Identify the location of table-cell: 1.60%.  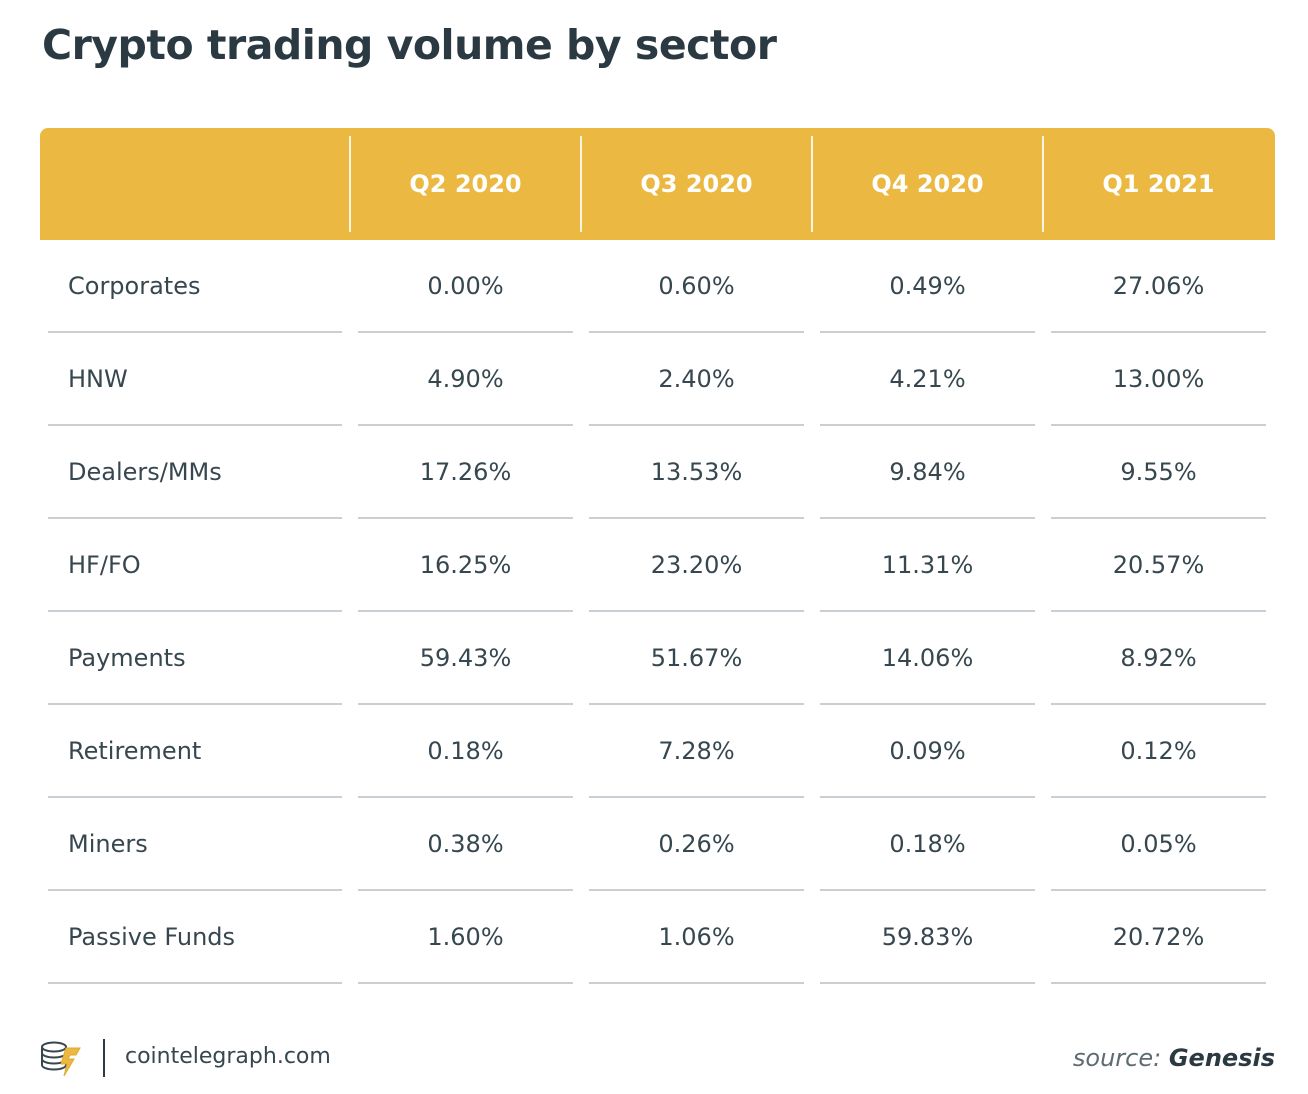
(465, 937).